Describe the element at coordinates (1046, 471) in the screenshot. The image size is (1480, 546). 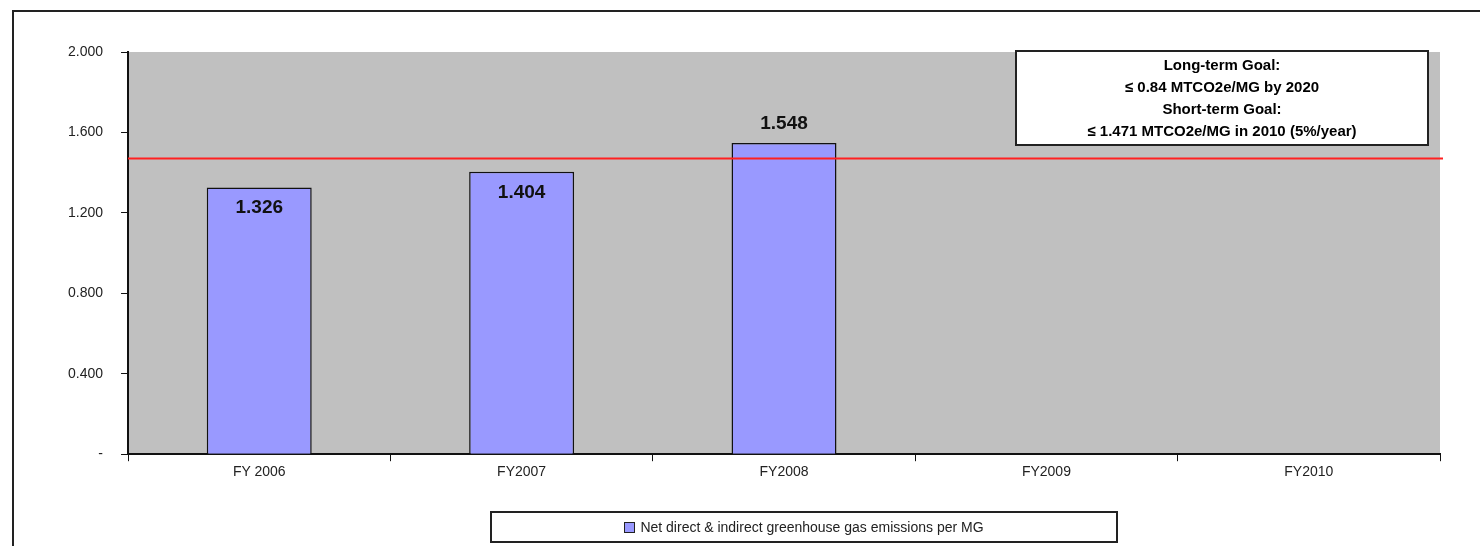
I see `x-tick-label: FY2009` at that location.